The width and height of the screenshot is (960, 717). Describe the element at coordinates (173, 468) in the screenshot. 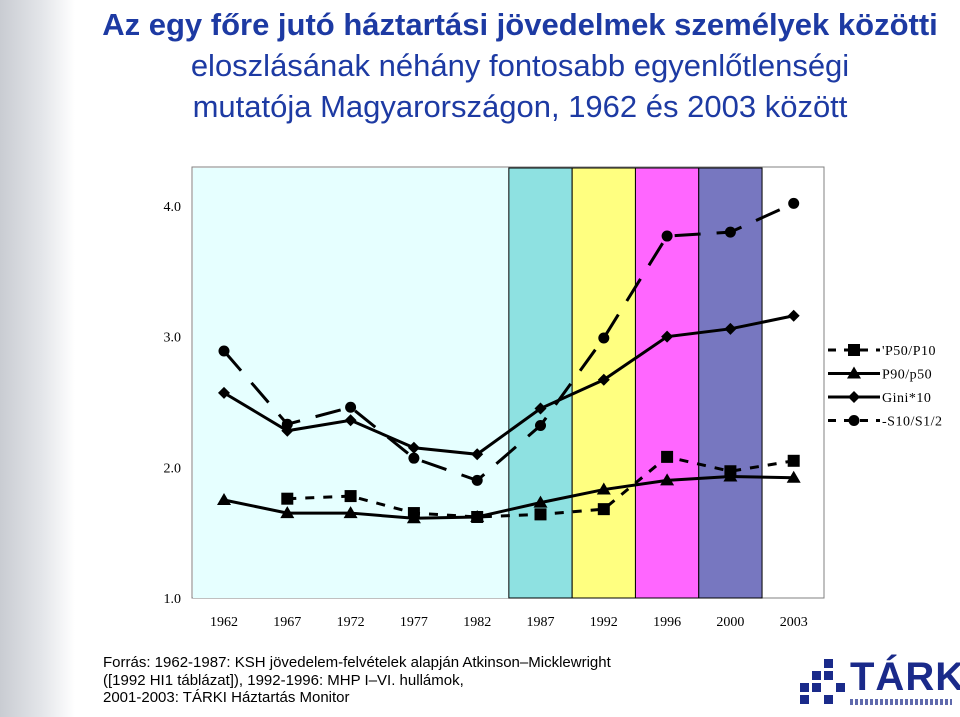

I see `y-tick-label: 2.0` at that location.